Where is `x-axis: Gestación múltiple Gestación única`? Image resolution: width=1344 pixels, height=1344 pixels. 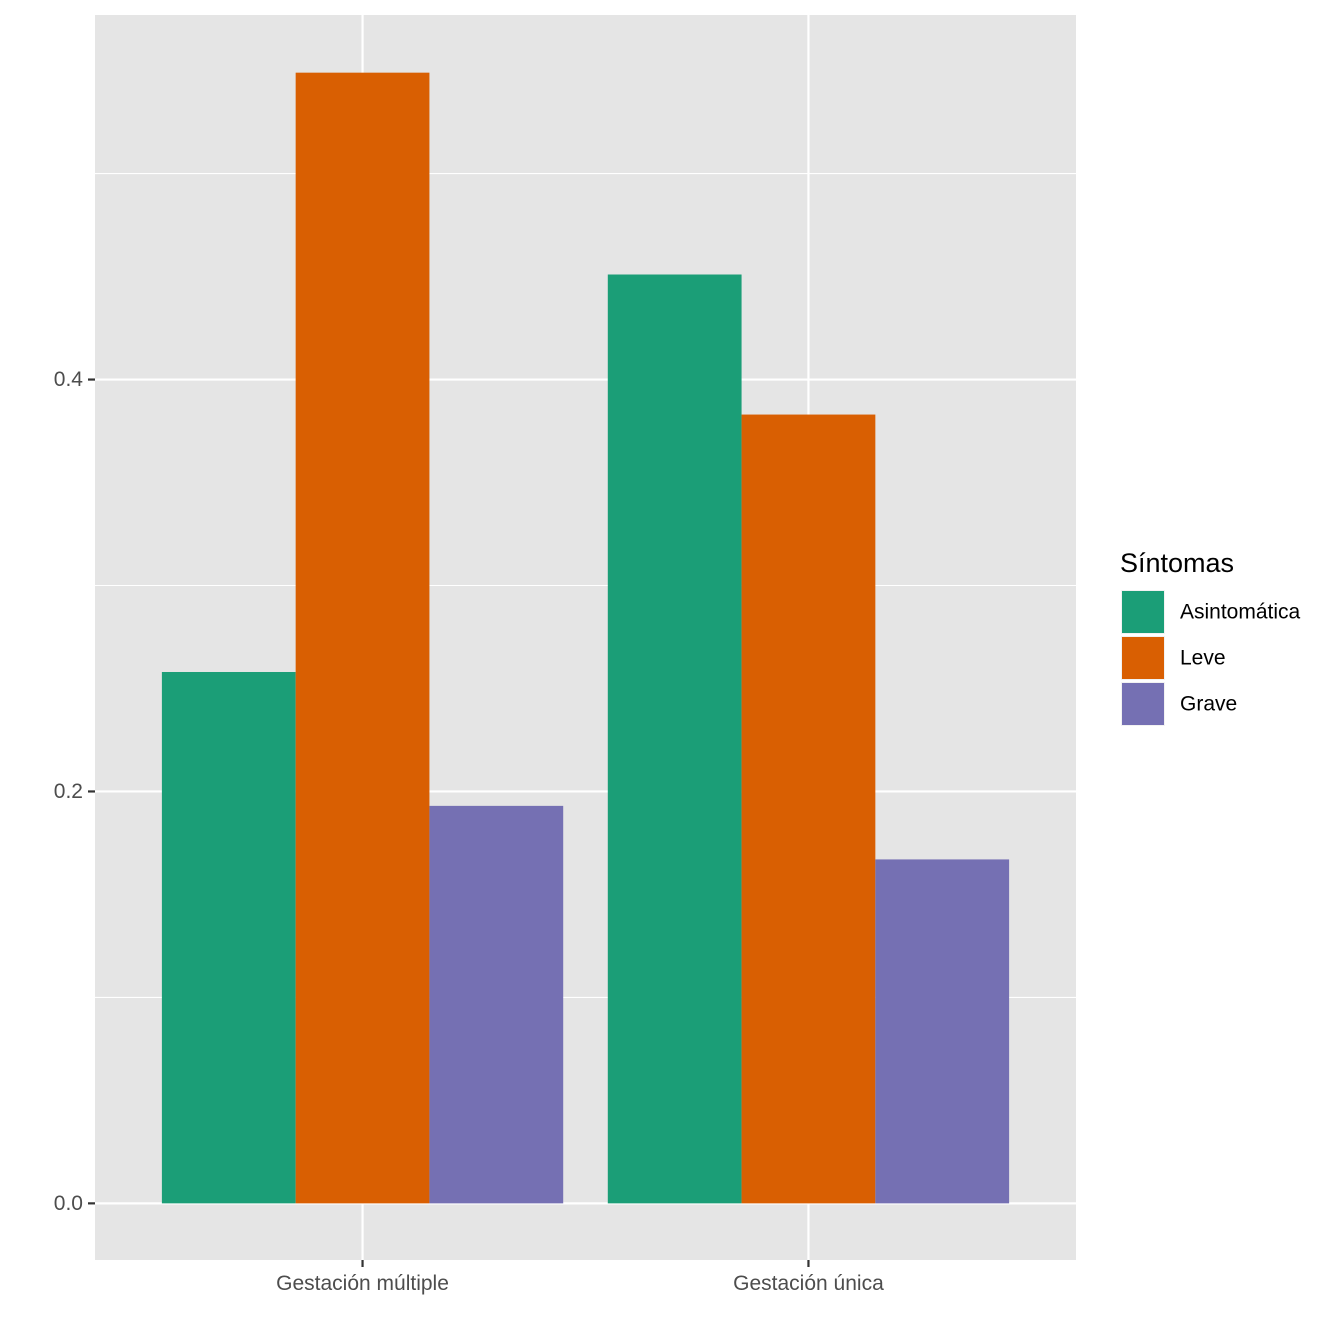 x-axis: Gestación múltiple Gestación única is located at coordinates (580, 1277).